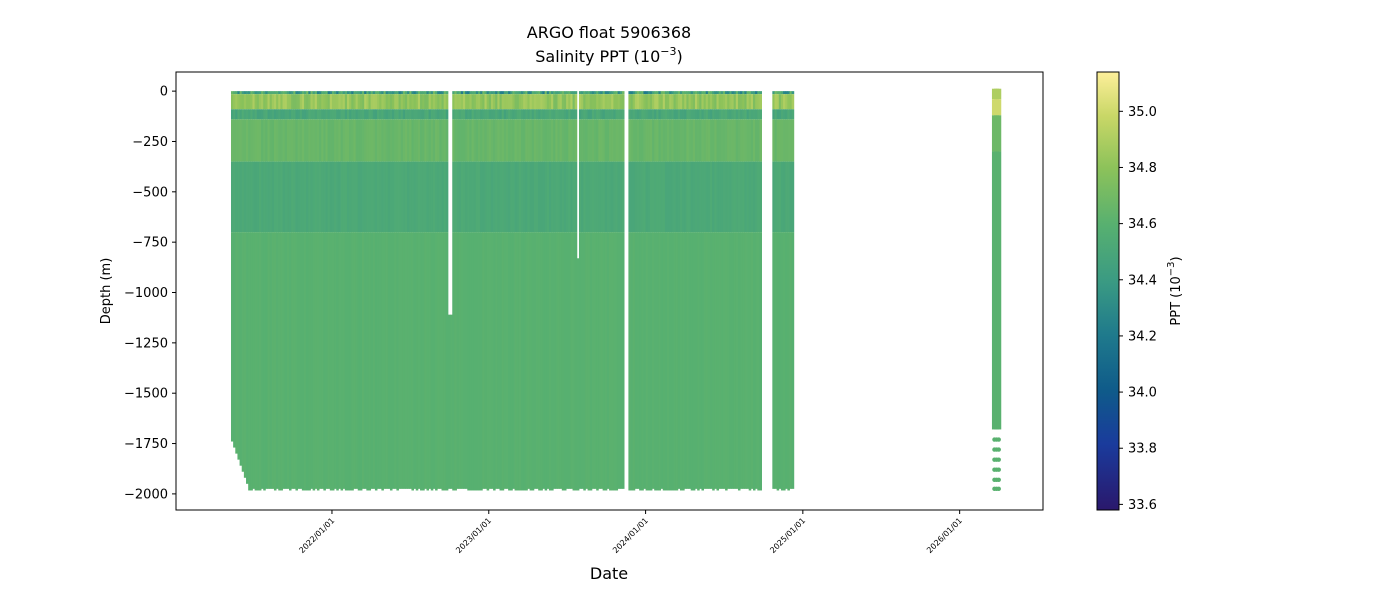 The image size is (1400, 605). I want to click on colorbar-tick-label: 33.8, so click(1142, 449).